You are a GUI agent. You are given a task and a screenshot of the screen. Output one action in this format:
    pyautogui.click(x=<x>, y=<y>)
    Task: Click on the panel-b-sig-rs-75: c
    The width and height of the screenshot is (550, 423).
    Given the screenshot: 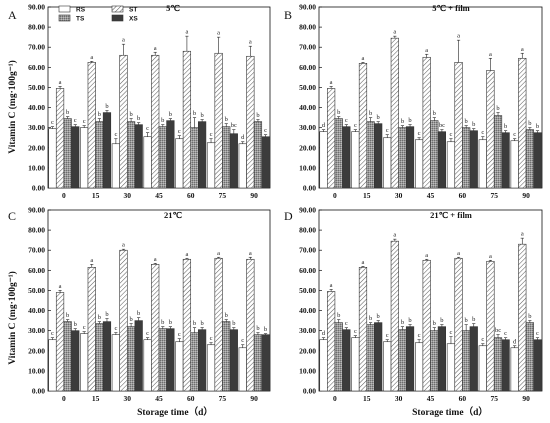 What is the action you would take?
    pyautogui.click(x=482, y=132)
    